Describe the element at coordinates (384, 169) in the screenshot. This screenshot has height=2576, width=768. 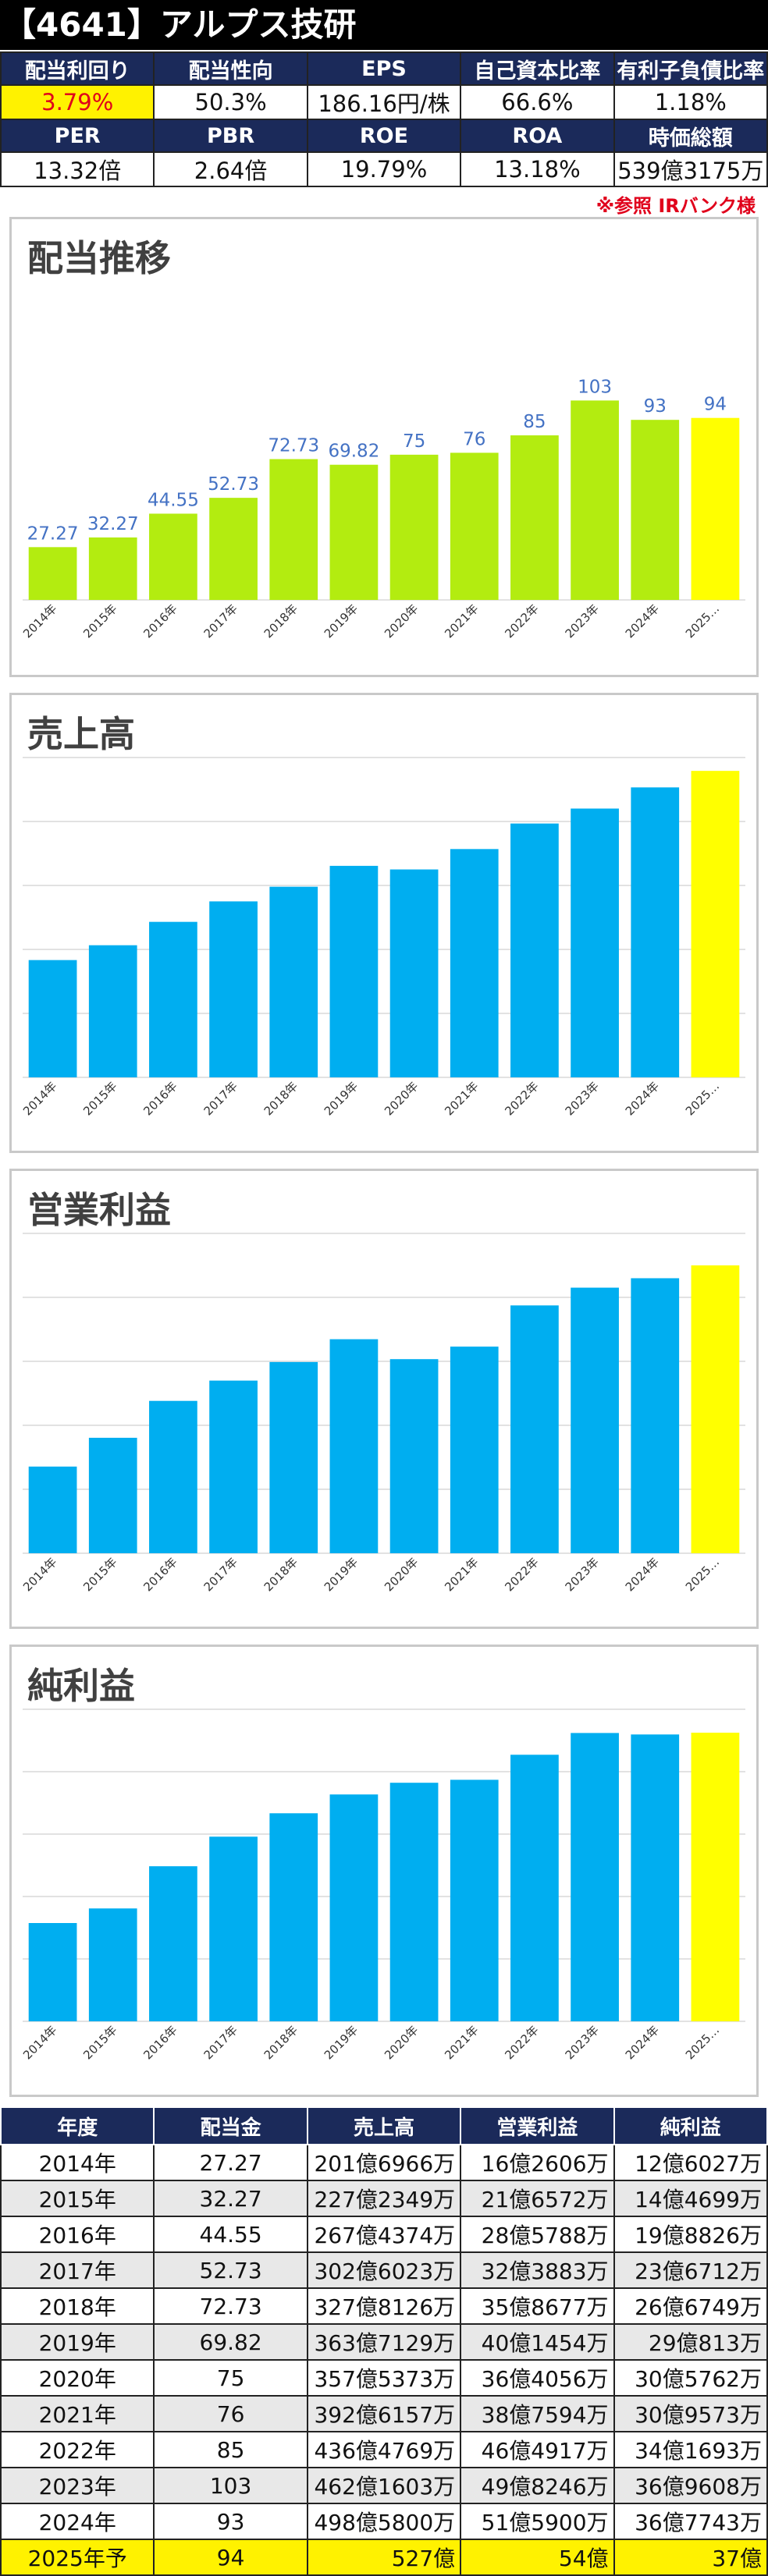
I see `metrics-value-row-2: 13.32倍 2.64倍 19.79% 13.18% 539億3175万` at that location.